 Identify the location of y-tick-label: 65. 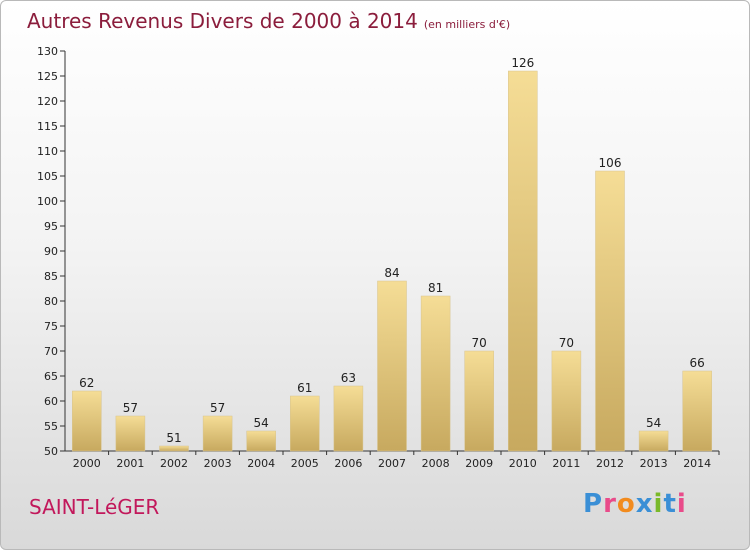
(51, 376).